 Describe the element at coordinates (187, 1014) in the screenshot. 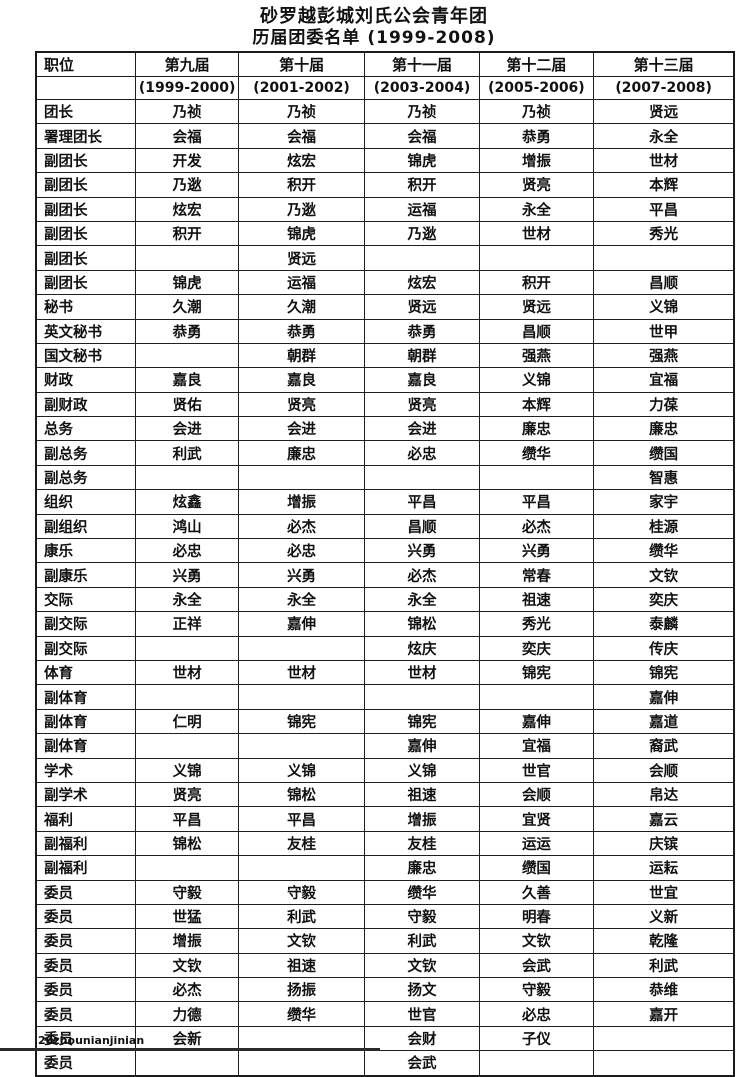

I see `member-name-cell: 力德` at that location.